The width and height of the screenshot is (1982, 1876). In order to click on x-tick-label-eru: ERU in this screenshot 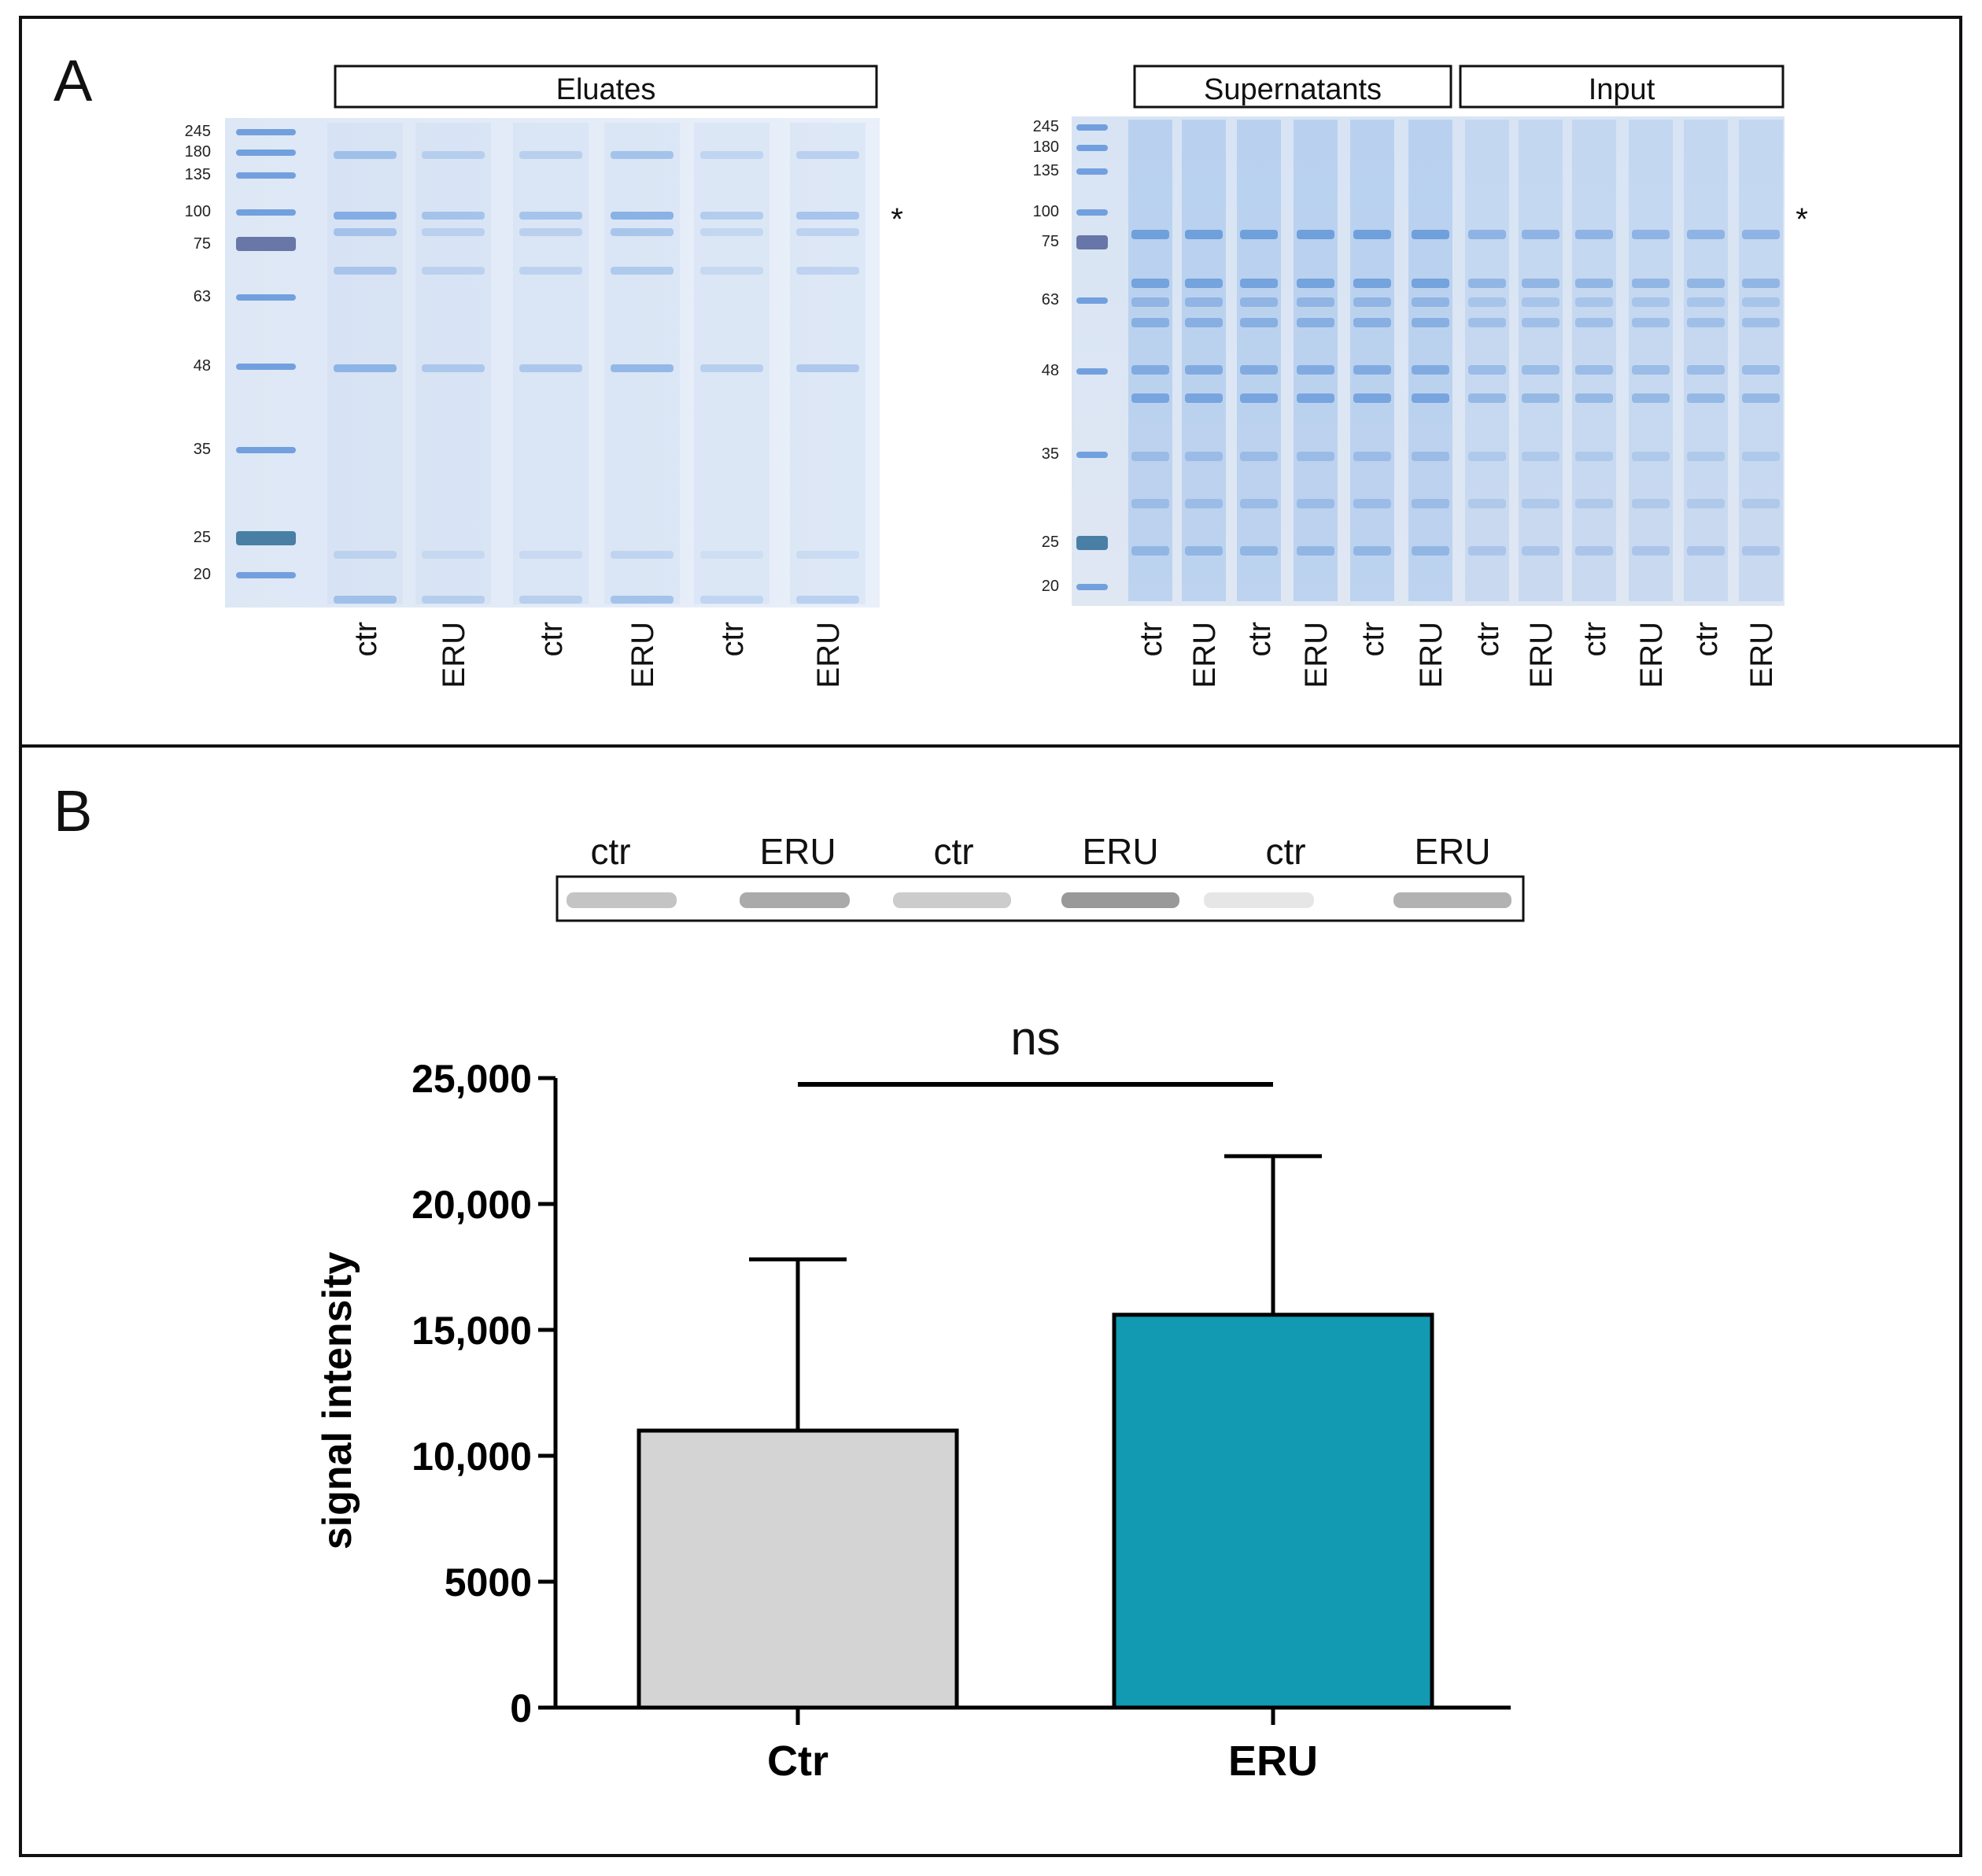, I will do `click(1273, 1762)`.